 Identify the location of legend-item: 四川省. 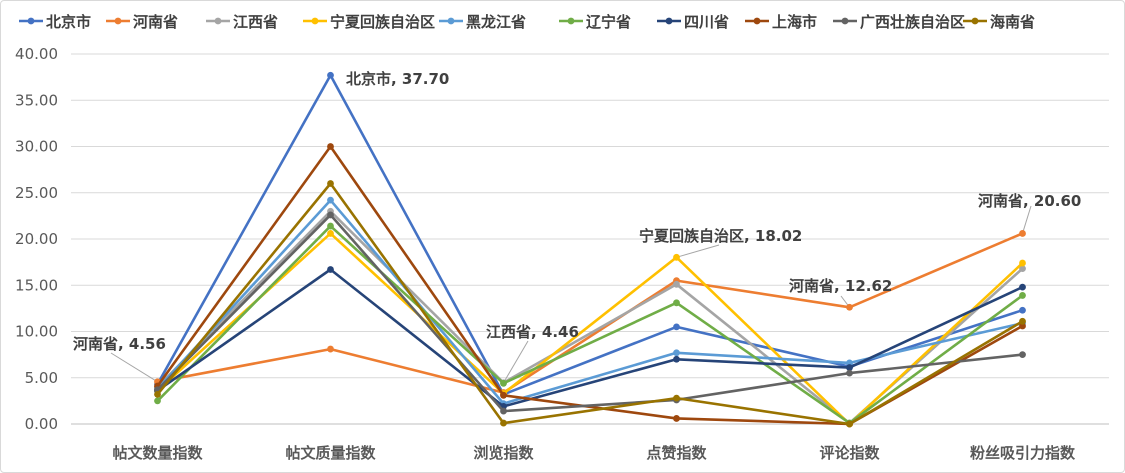
(693, 22).